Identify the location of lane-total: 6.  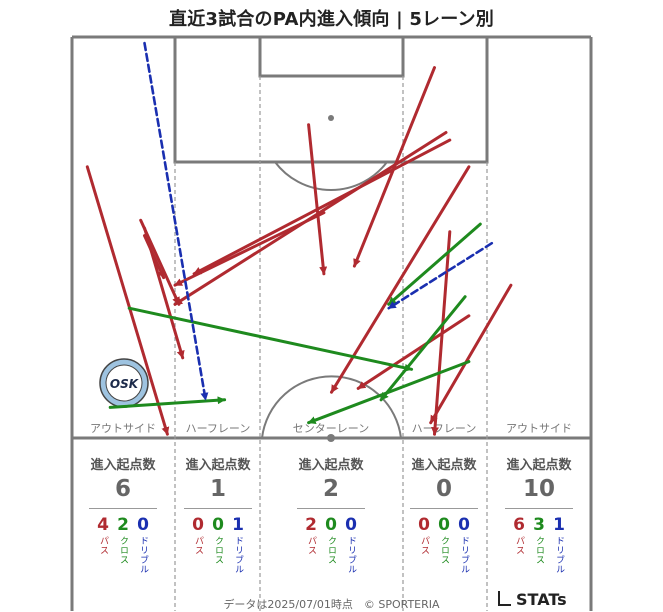
(122, 489).